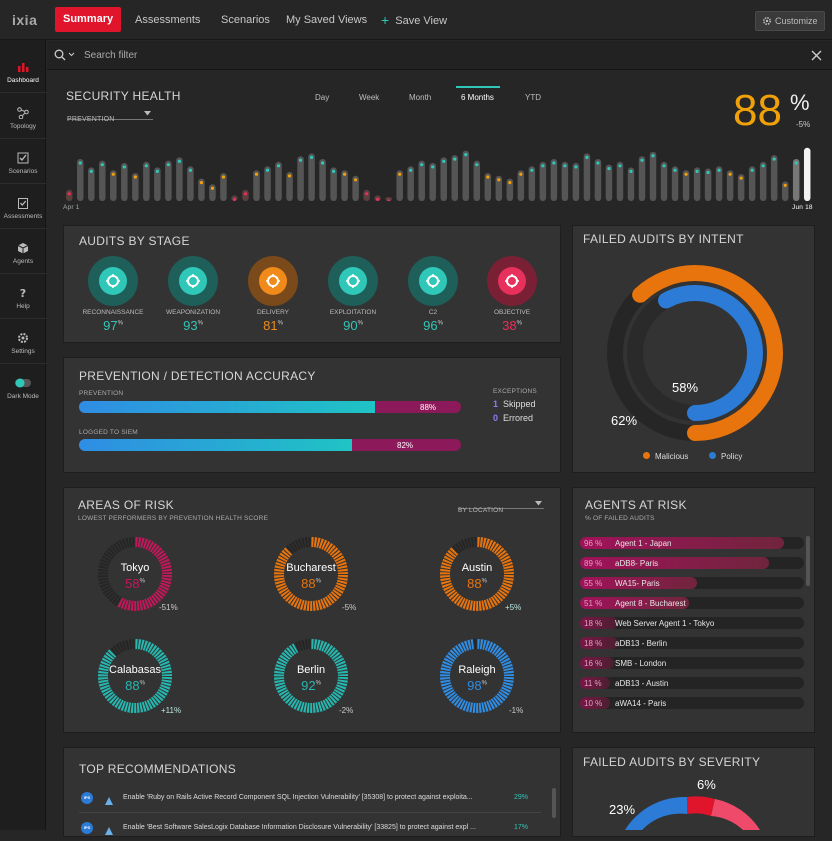 The image size is (832, 841). What do you see at coordinates (168, 20) in the screenshot?
I see `tab-assessments: Assessments` at bounding box center [168, 20].